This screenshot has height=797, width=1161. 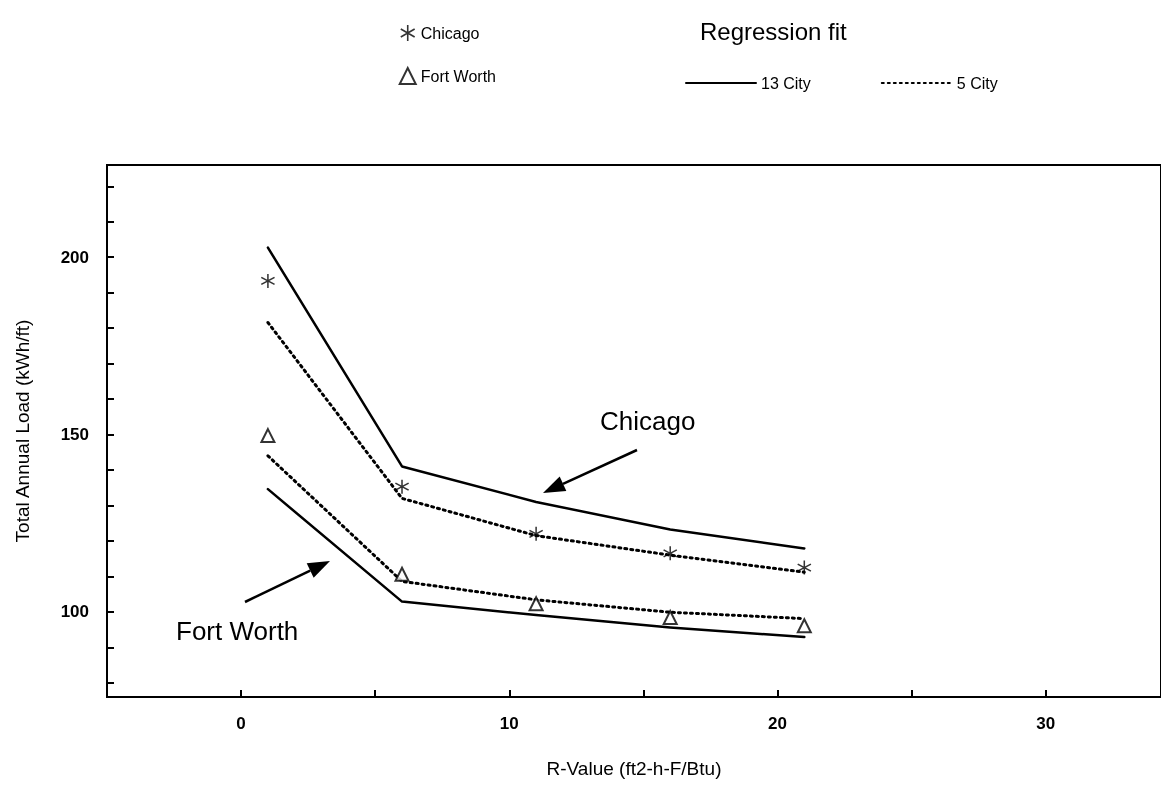 What do you see at coordinates (74, 435) in the screenshot?
I see `y-tick-label: 150` at bounding box center [74, 435].